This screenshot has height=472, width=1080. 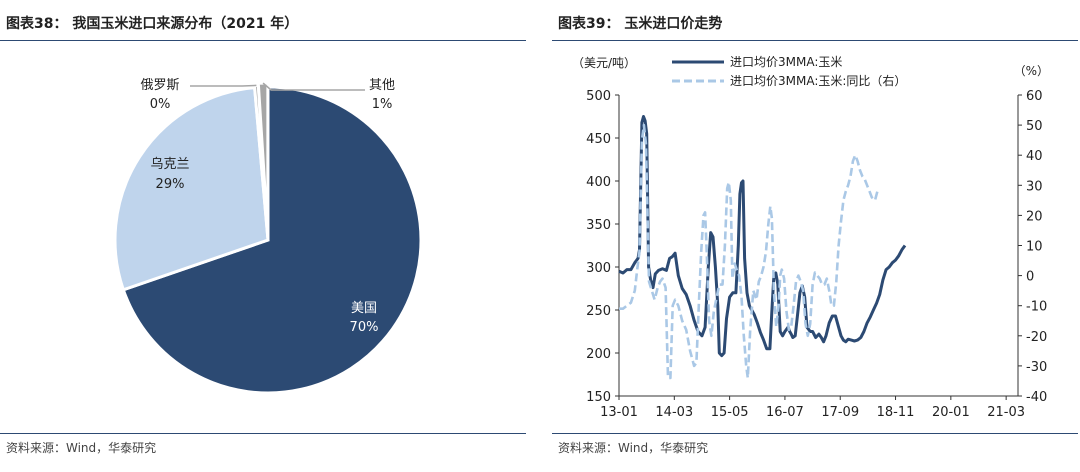 I want to click on pie-label-name-1: 乌克兰, so click(x=169, y=164).